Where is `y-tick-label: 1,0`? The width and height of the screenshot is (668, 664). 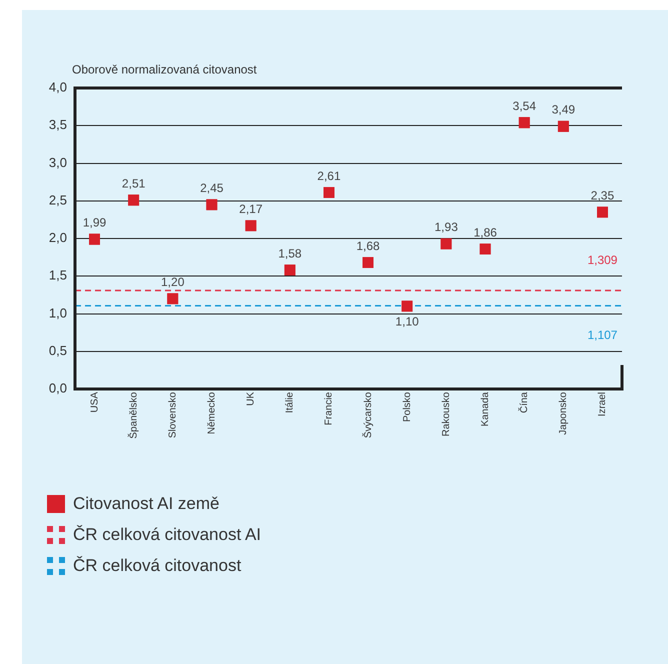 y-tick-label: 1,0 is located at coordinates (57, 312).